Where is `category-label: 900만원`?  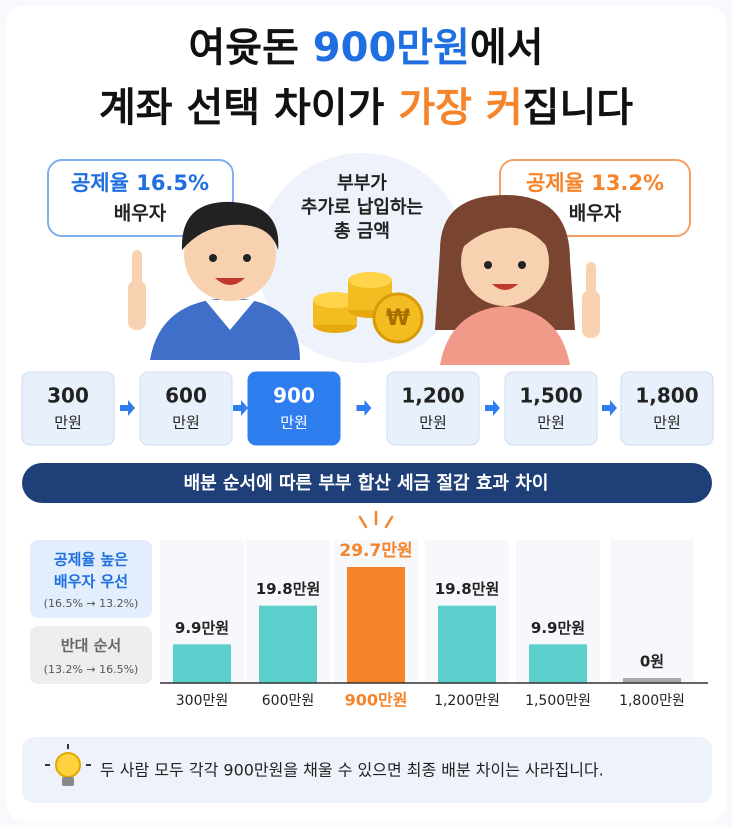
category-label: 900만원 is located at coordinates (376, 700).